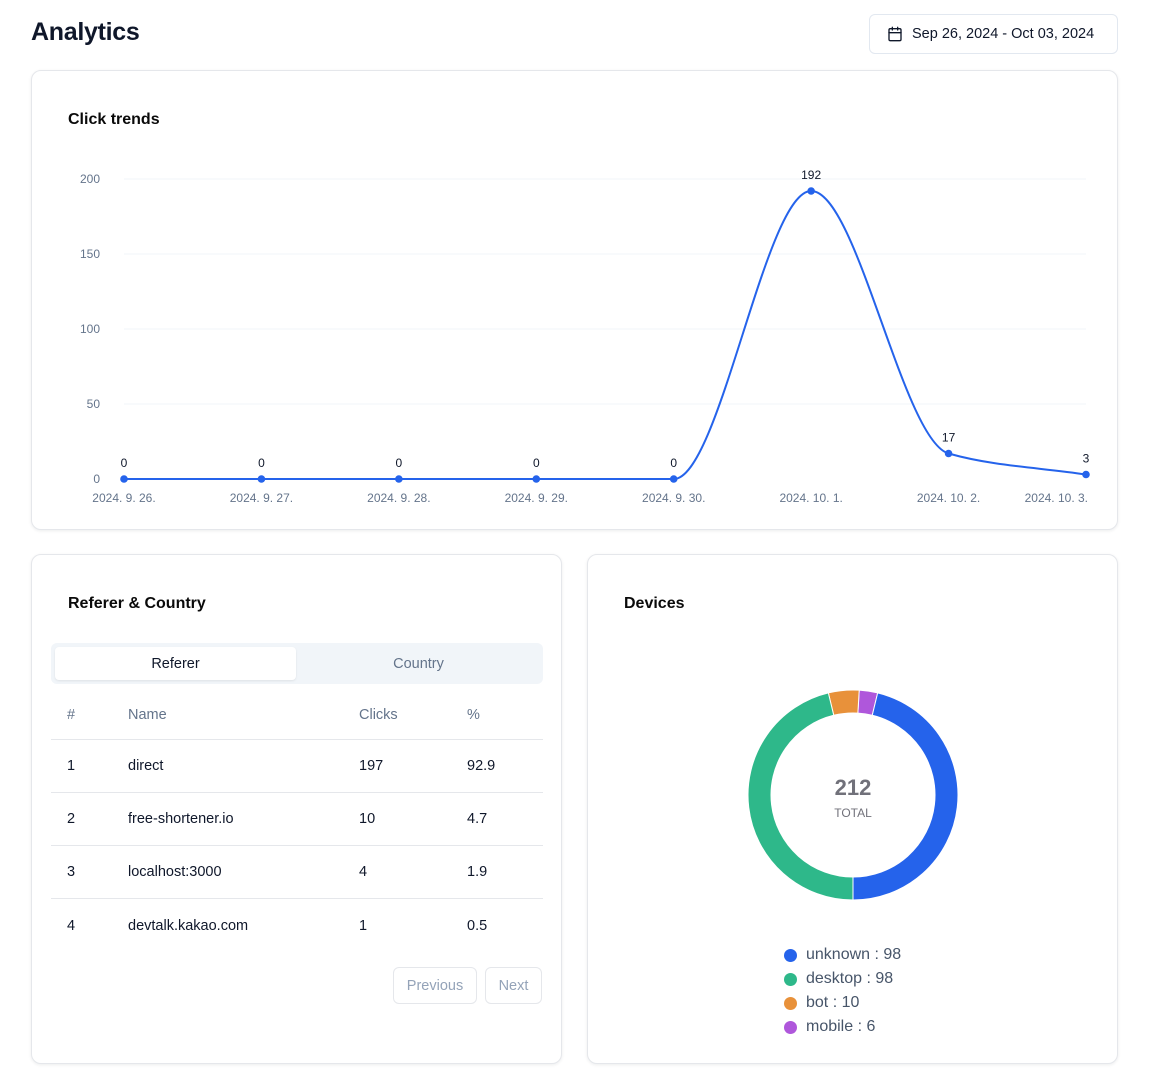 This screenshot has height=1092, width=1152. I want to click on tab-referer: Referer, so click(175, 663).